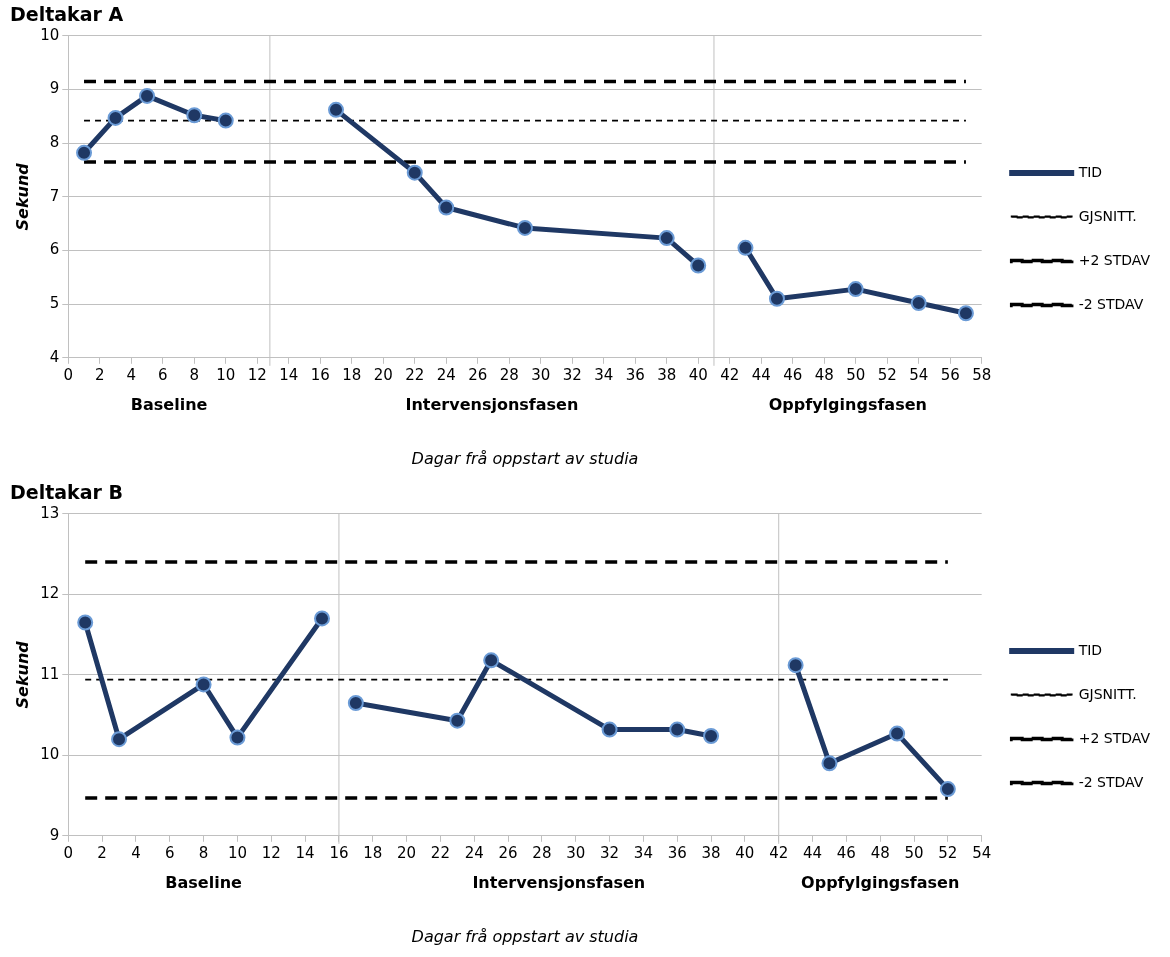 Image resolution: width=1170 pixels, height=957 pixels. What do you see at coordinates (950, 374) in the screenshot?
I see `x-tick-label: 56` at bounding box center [950, 374].